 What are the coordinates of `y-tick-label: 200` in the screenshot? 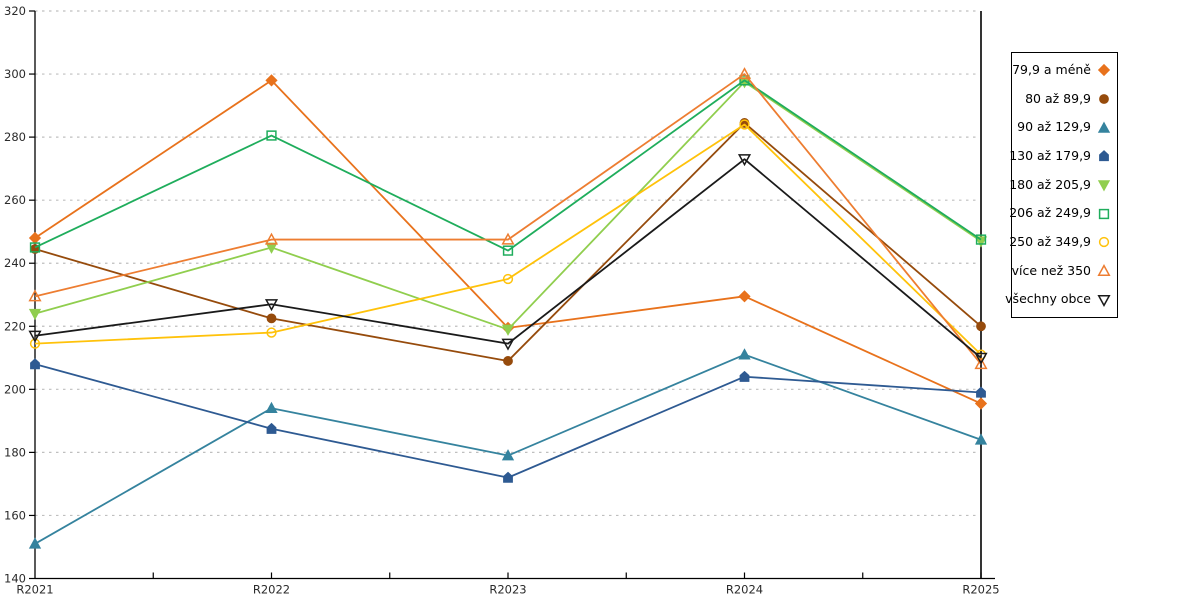 It's located at (15, 389).